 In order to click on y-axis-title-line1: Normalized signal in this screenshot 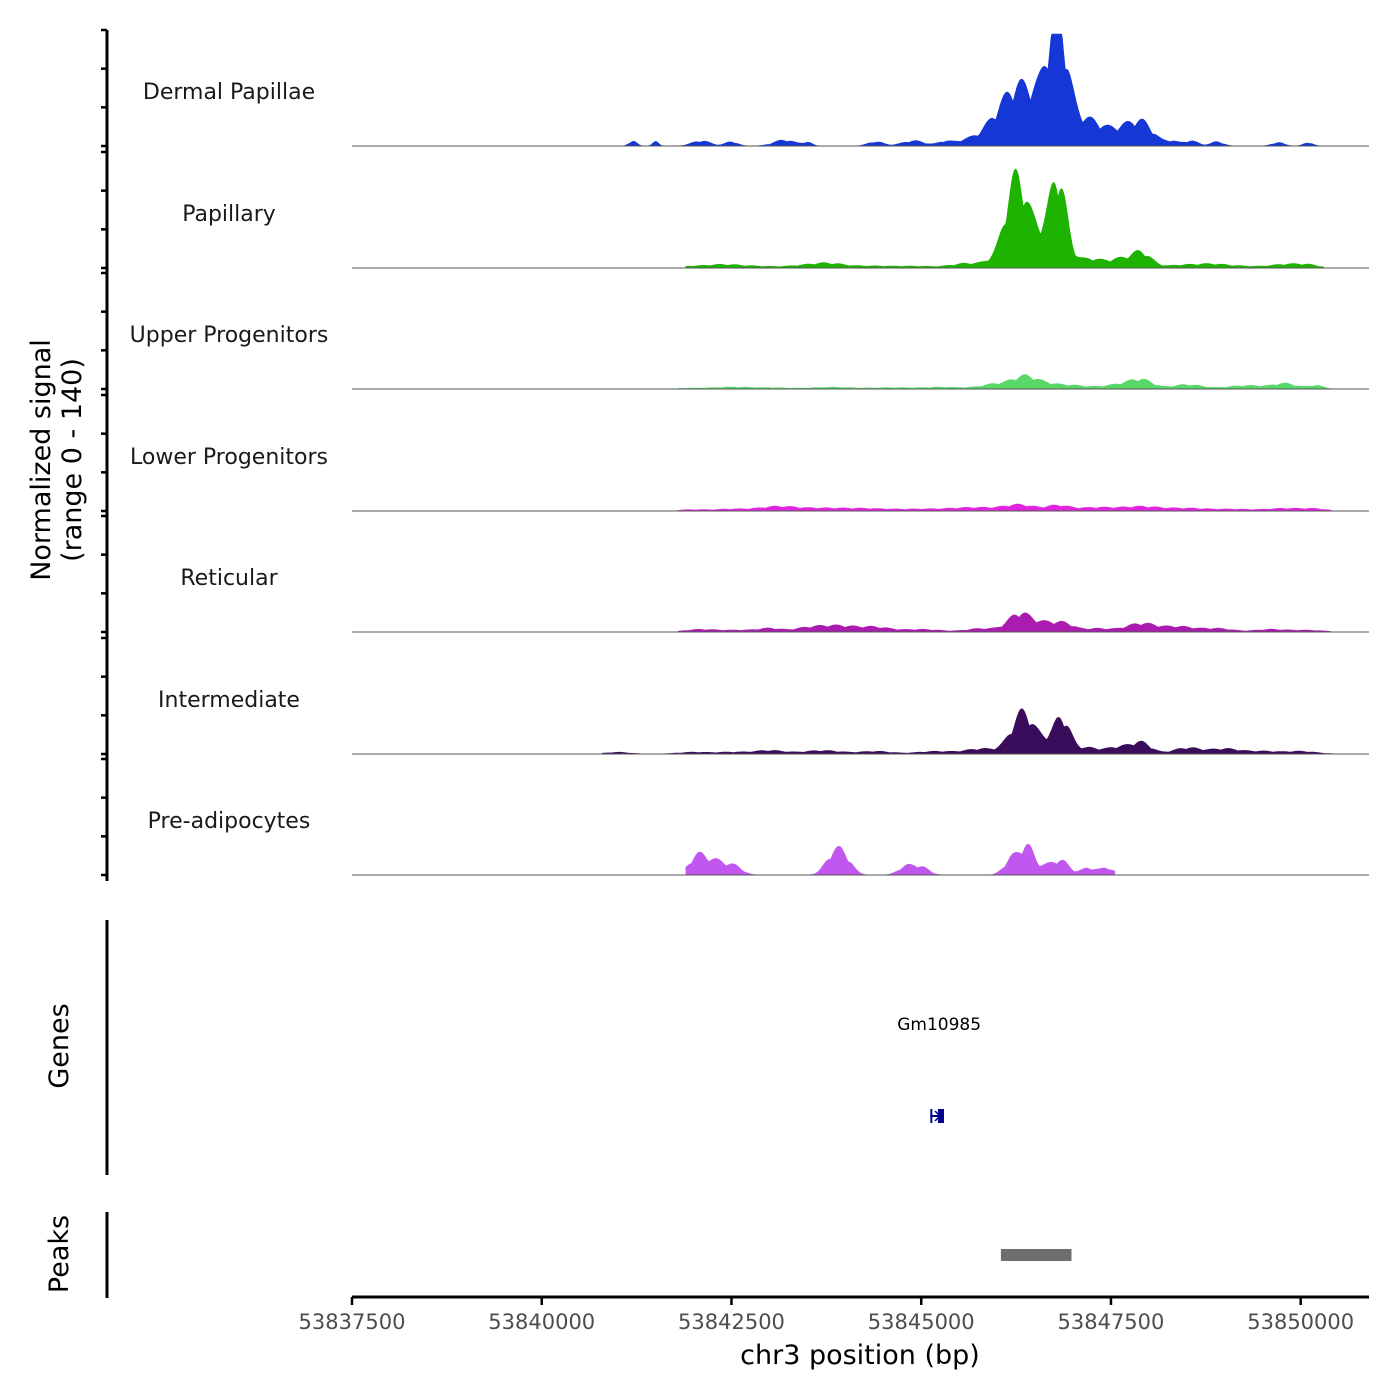, I will do `click(41, 460)`.